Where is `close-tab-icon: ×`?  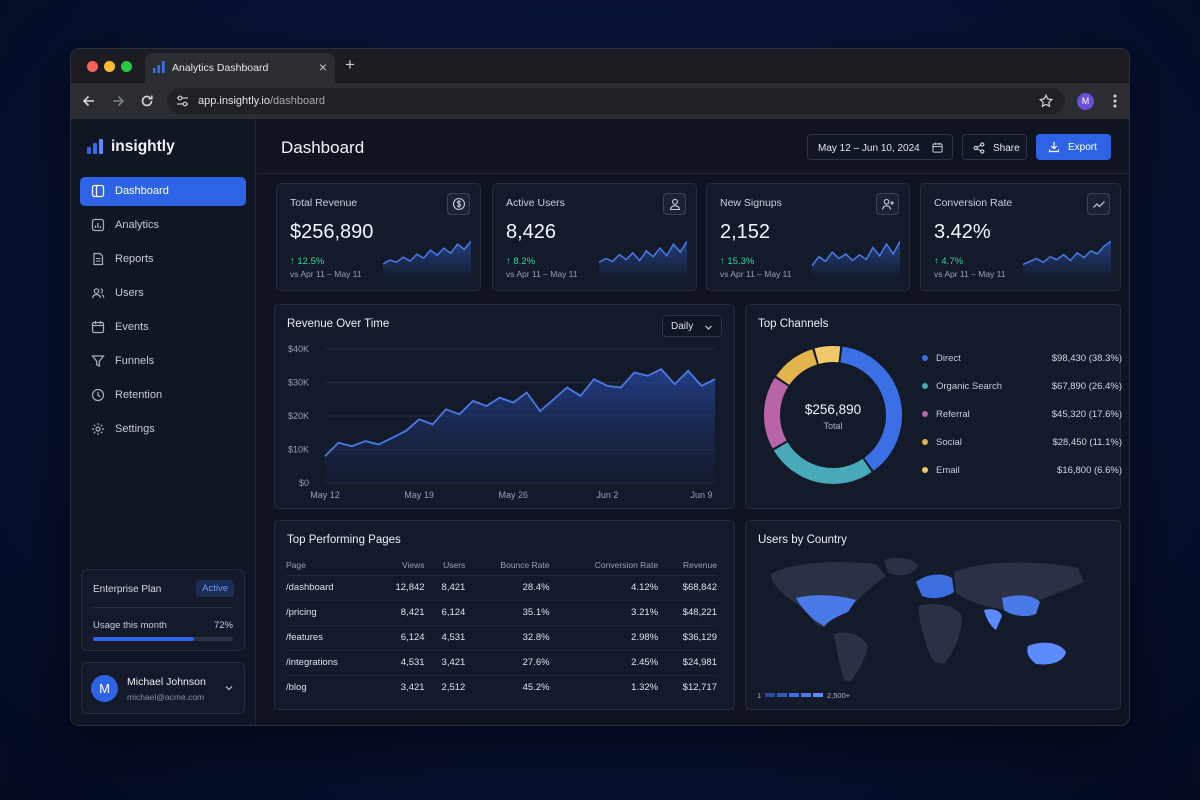 close-tab-icon: × is located at coordinates (322, 67).